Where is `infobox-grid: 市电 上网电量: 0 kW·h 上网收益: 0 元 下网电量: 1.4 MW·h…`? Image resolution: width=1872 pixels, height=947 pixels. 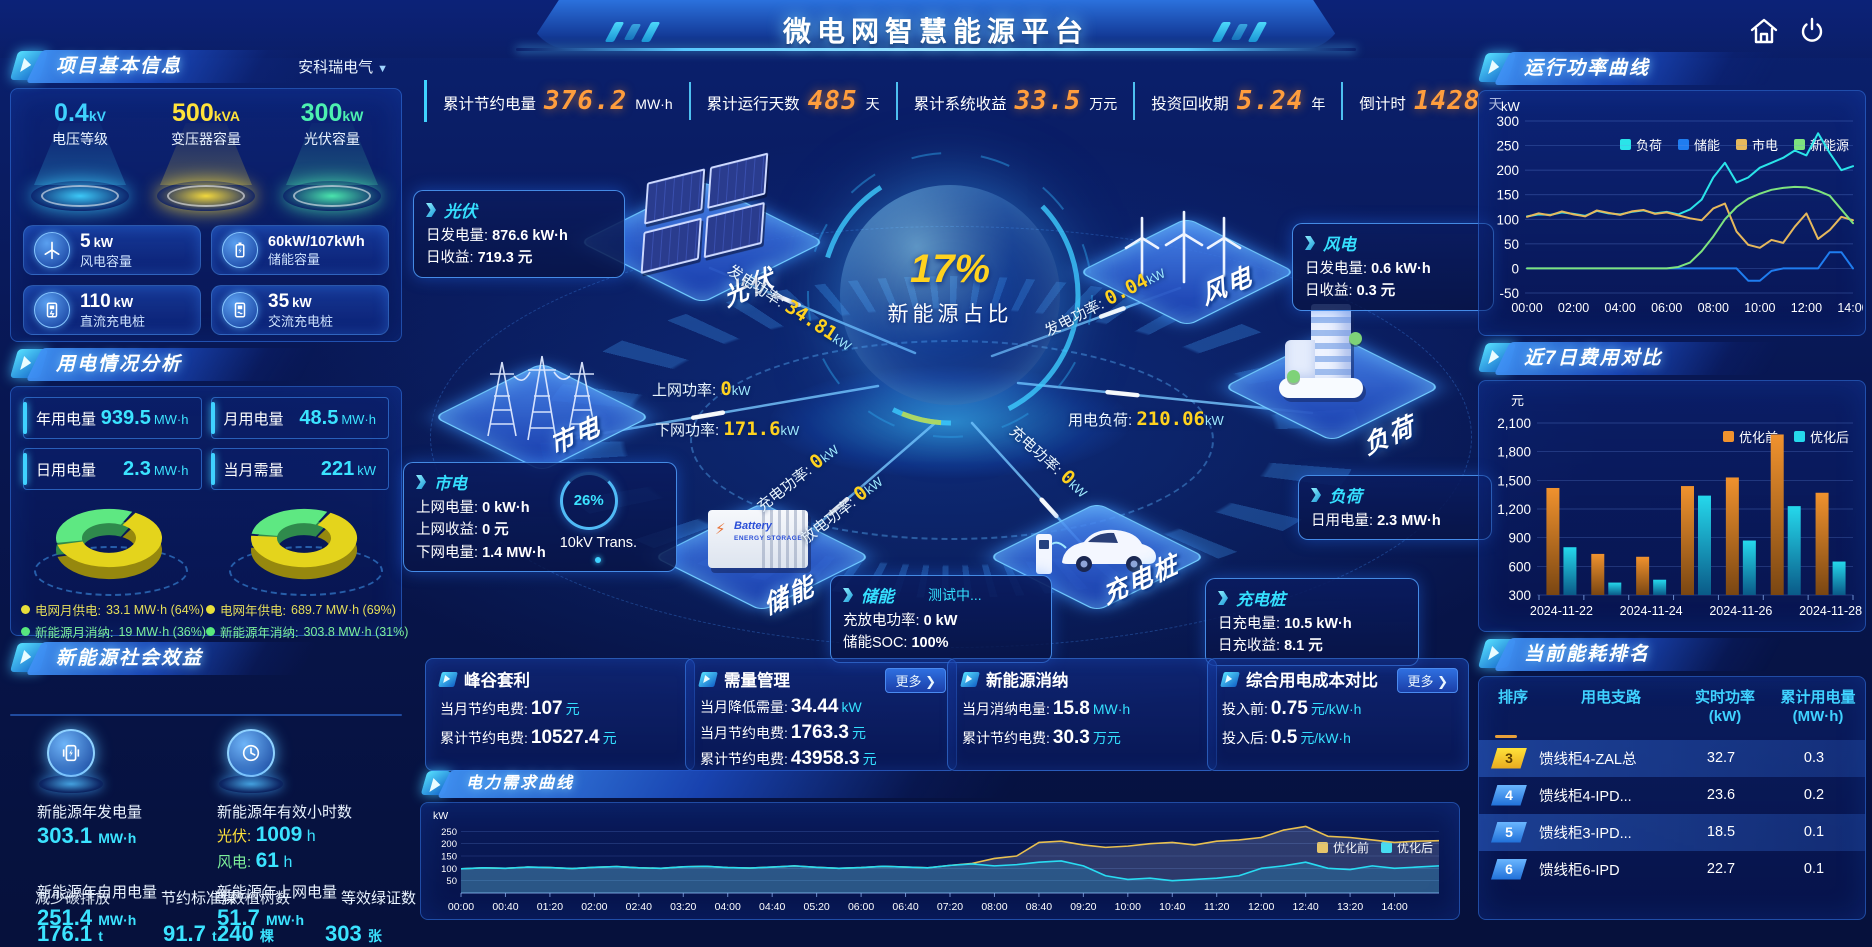 infobox-grid: 市电 上网电量: 0 kW·h 上网收益: 0 元 下网电量: 1.4 MW·h… is located at coordinates (540, 517).